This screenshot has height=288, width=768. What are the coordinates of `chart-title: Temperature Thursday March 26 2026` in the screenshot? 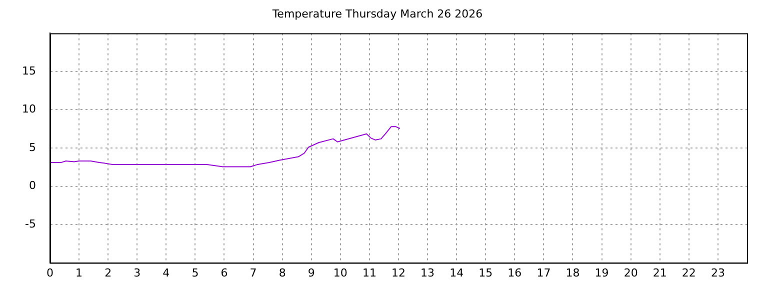 It's located at (377, 13).